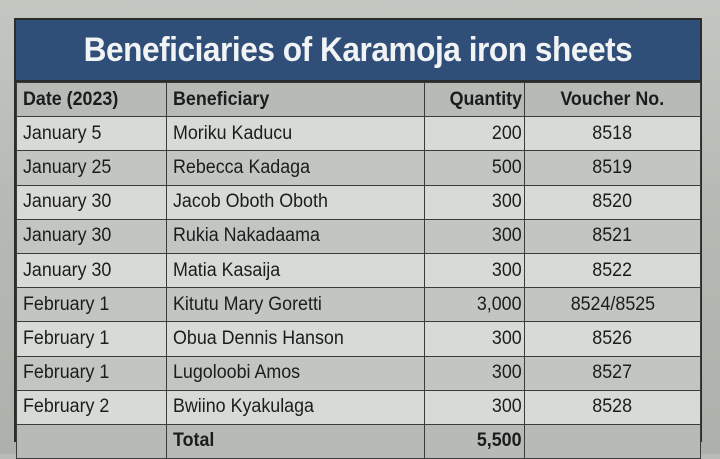 The width and height of the screenshot is (720, 459). I want to click on cell-beneficiary: Lugoloobi Amos, so click(295, 373).